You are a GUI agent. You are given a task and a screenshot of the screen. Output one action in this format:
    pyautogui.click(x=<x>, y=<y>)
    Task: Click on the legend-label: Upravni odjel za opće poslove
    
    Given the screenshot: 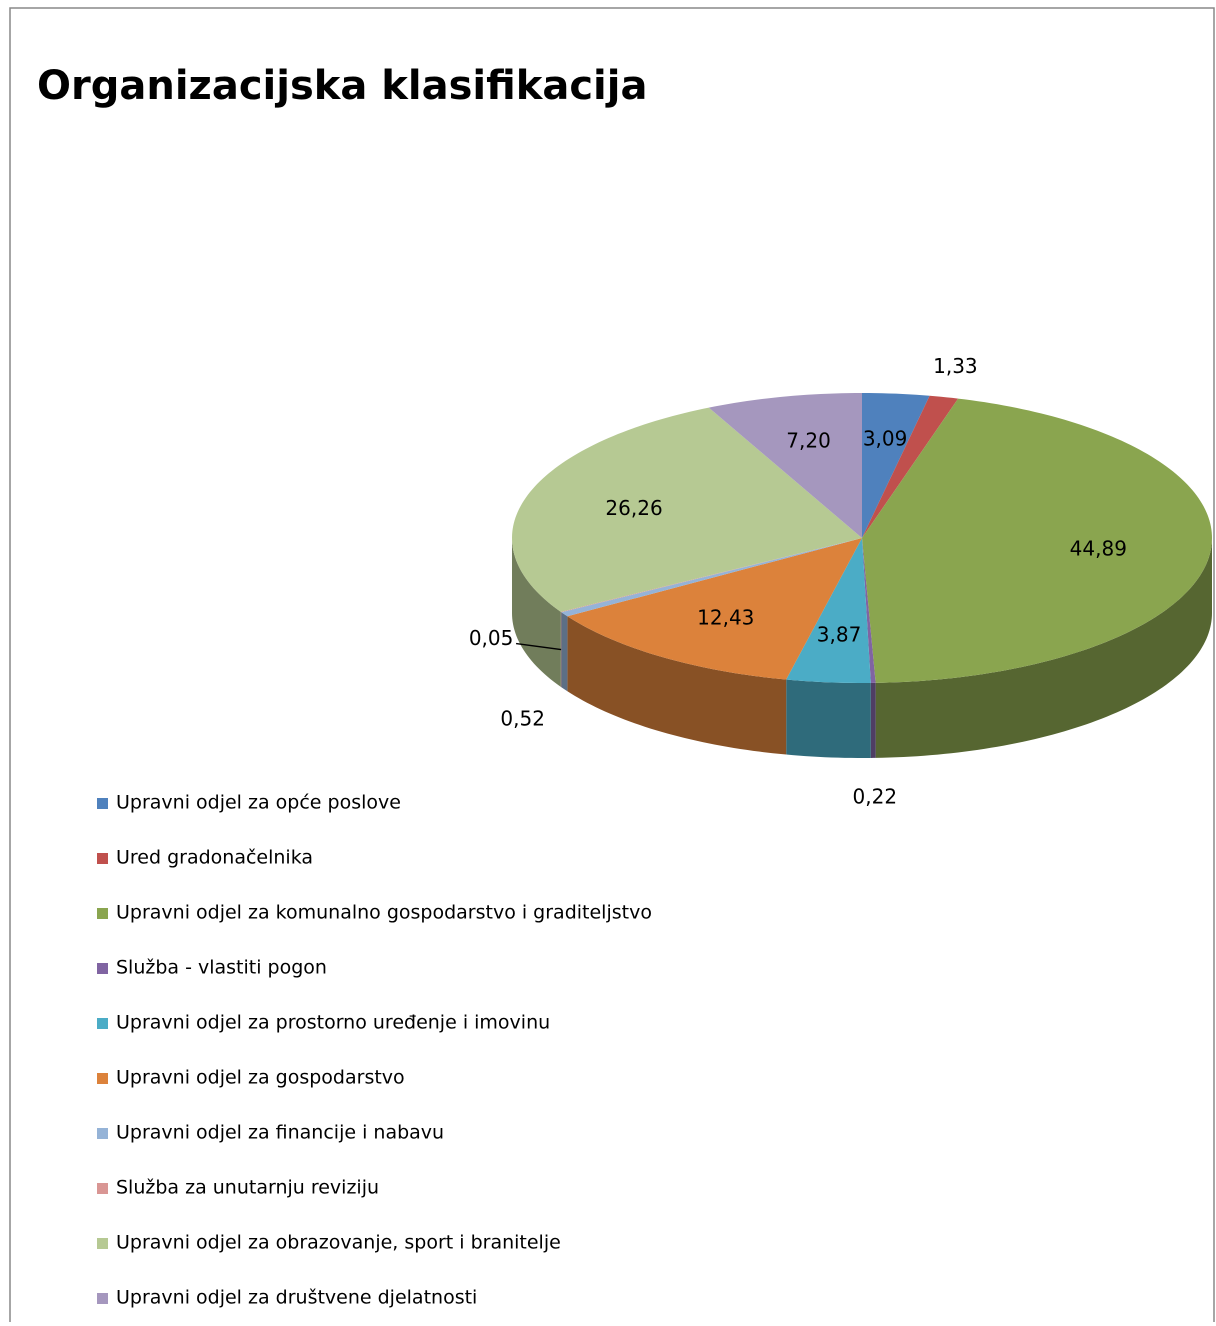 What is the action you would take?
    pyautogui.click(x=258, y=803)
    